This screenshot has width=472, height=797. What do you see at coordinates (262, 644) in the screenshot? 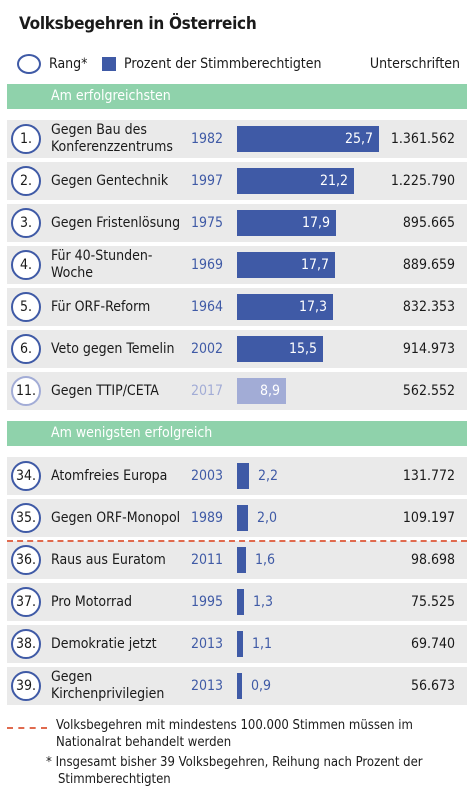
I see `bar-value-label: 1,1` at bounding box center [262, 644].